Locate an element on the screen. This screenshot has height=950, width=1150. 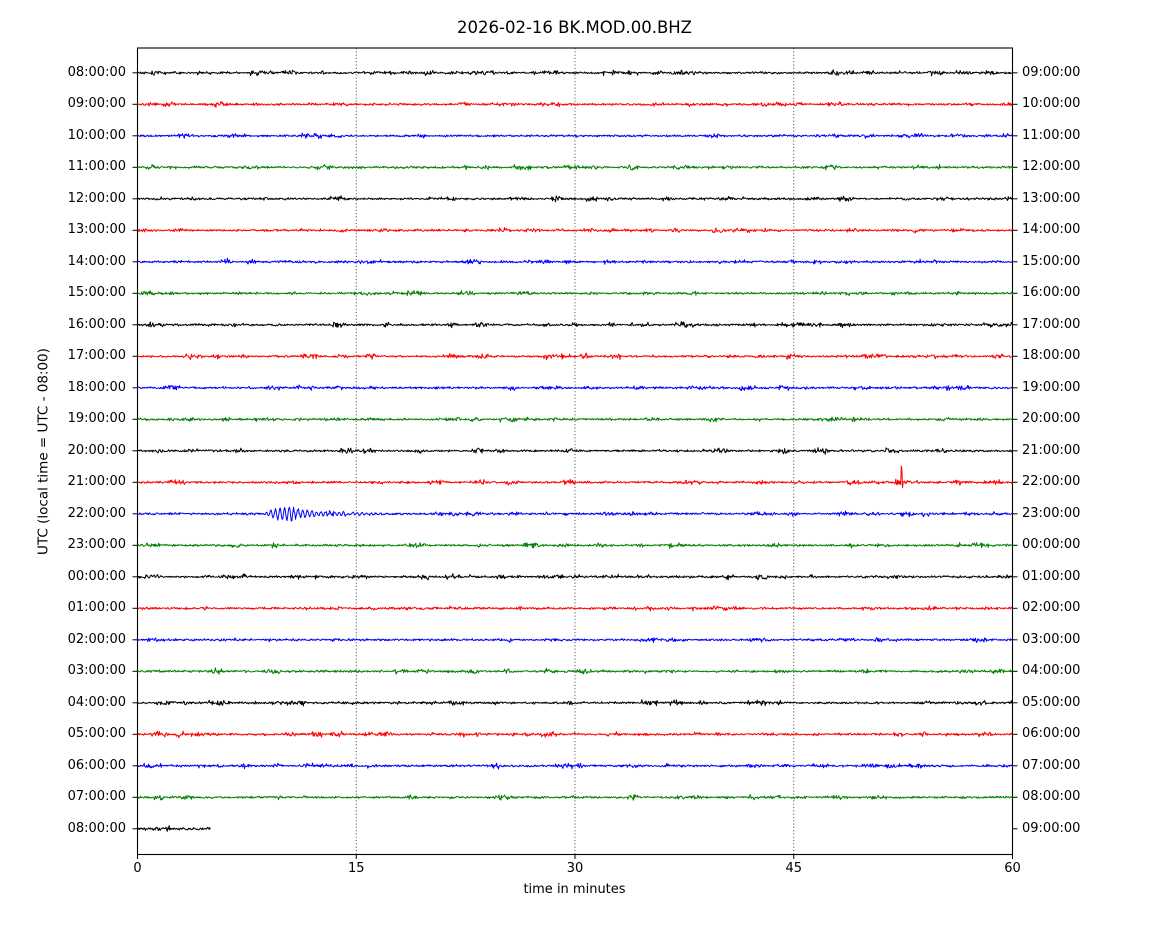
local-time-label: 05:00:00 is located at coordinates (1051, 702).